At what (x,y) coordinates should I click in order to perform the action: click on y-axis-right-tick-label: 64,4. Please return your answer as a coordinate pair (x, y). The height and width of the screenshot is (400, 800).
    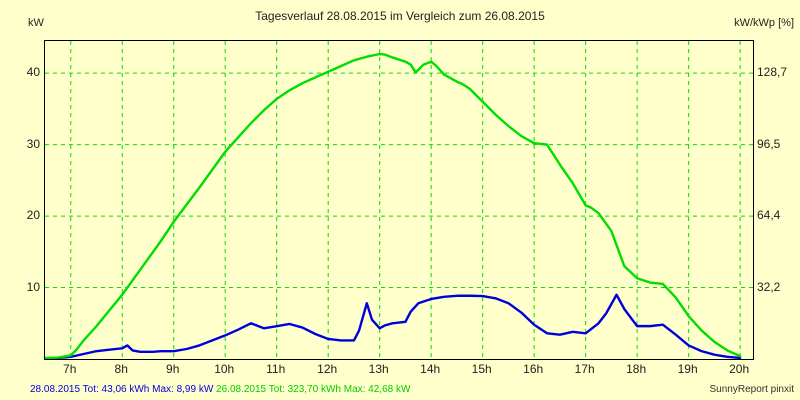
    Looking at the image, I should click on (769, 215).